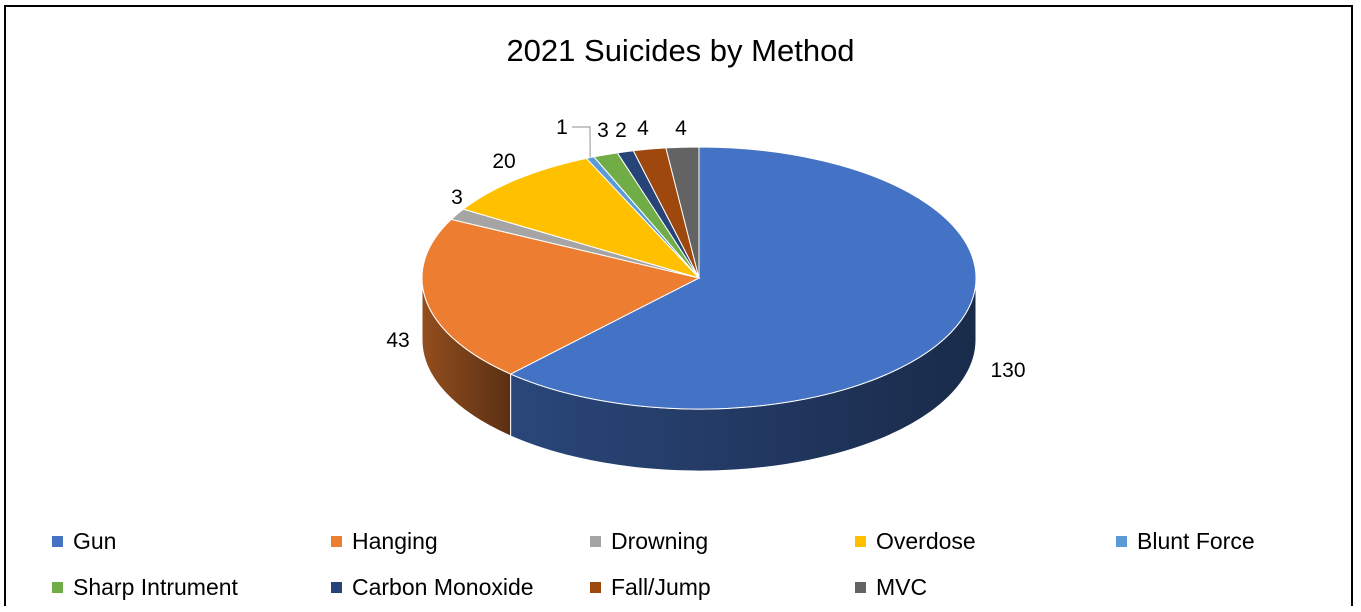 This screenshot has height=612, width=1361. I want to click on slice-mvc, so click(682, 212).